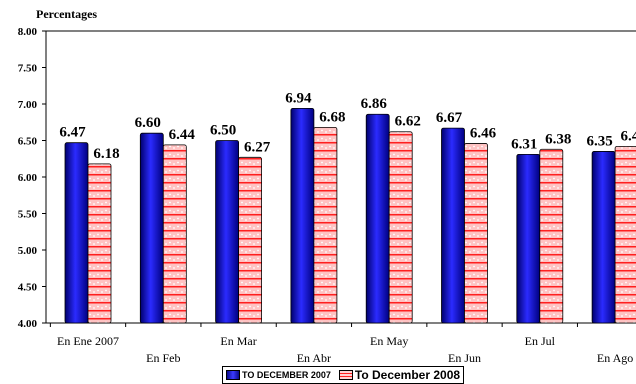  What do you see at coordinates (389, 341) in the screenshot?
I see `x-category-label: En May` at bounding box center [389, 341].